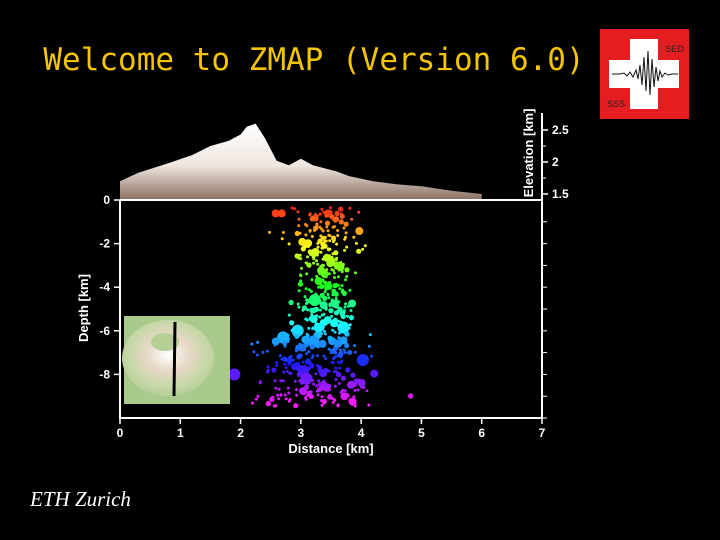  What do you see at coordinates (674, 49) in the screenshot?
I see `logo-label-sed: SED` at bounding box center [674, 49].